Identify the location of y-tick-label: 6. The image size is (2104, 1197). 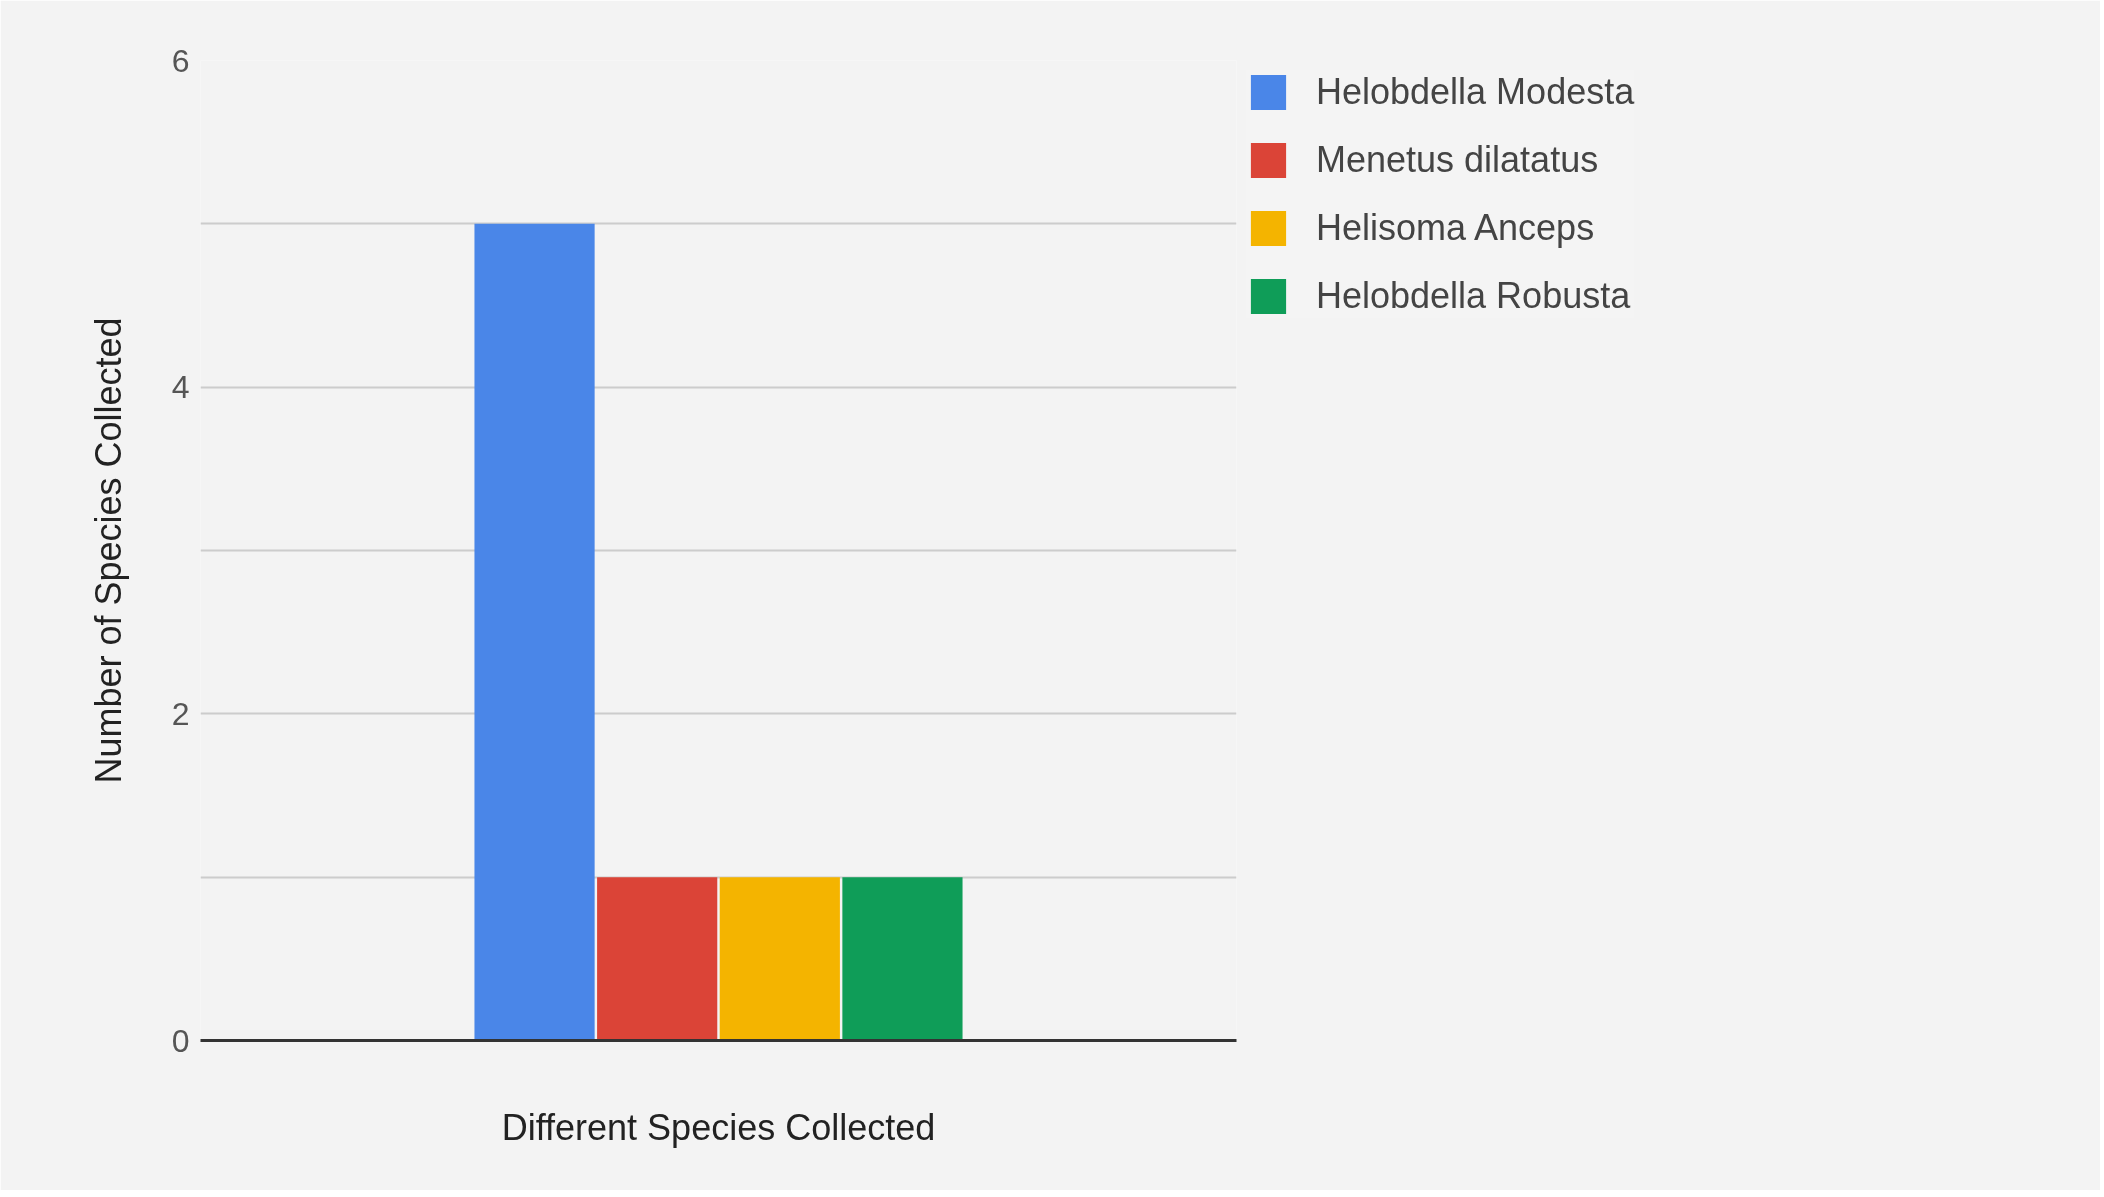
(180, 60).